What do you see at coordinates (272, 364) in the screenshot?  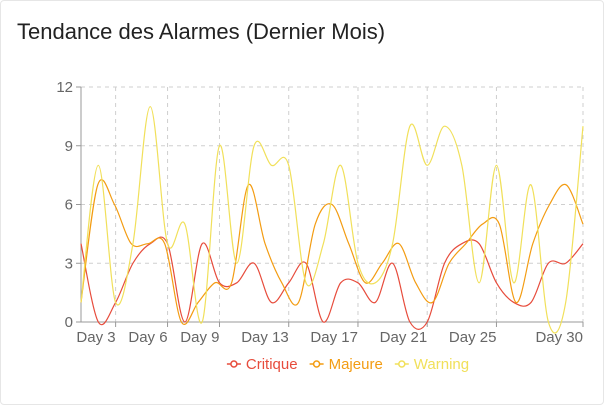 I see `legend-label: Critique` at bounding box center [272, 364].